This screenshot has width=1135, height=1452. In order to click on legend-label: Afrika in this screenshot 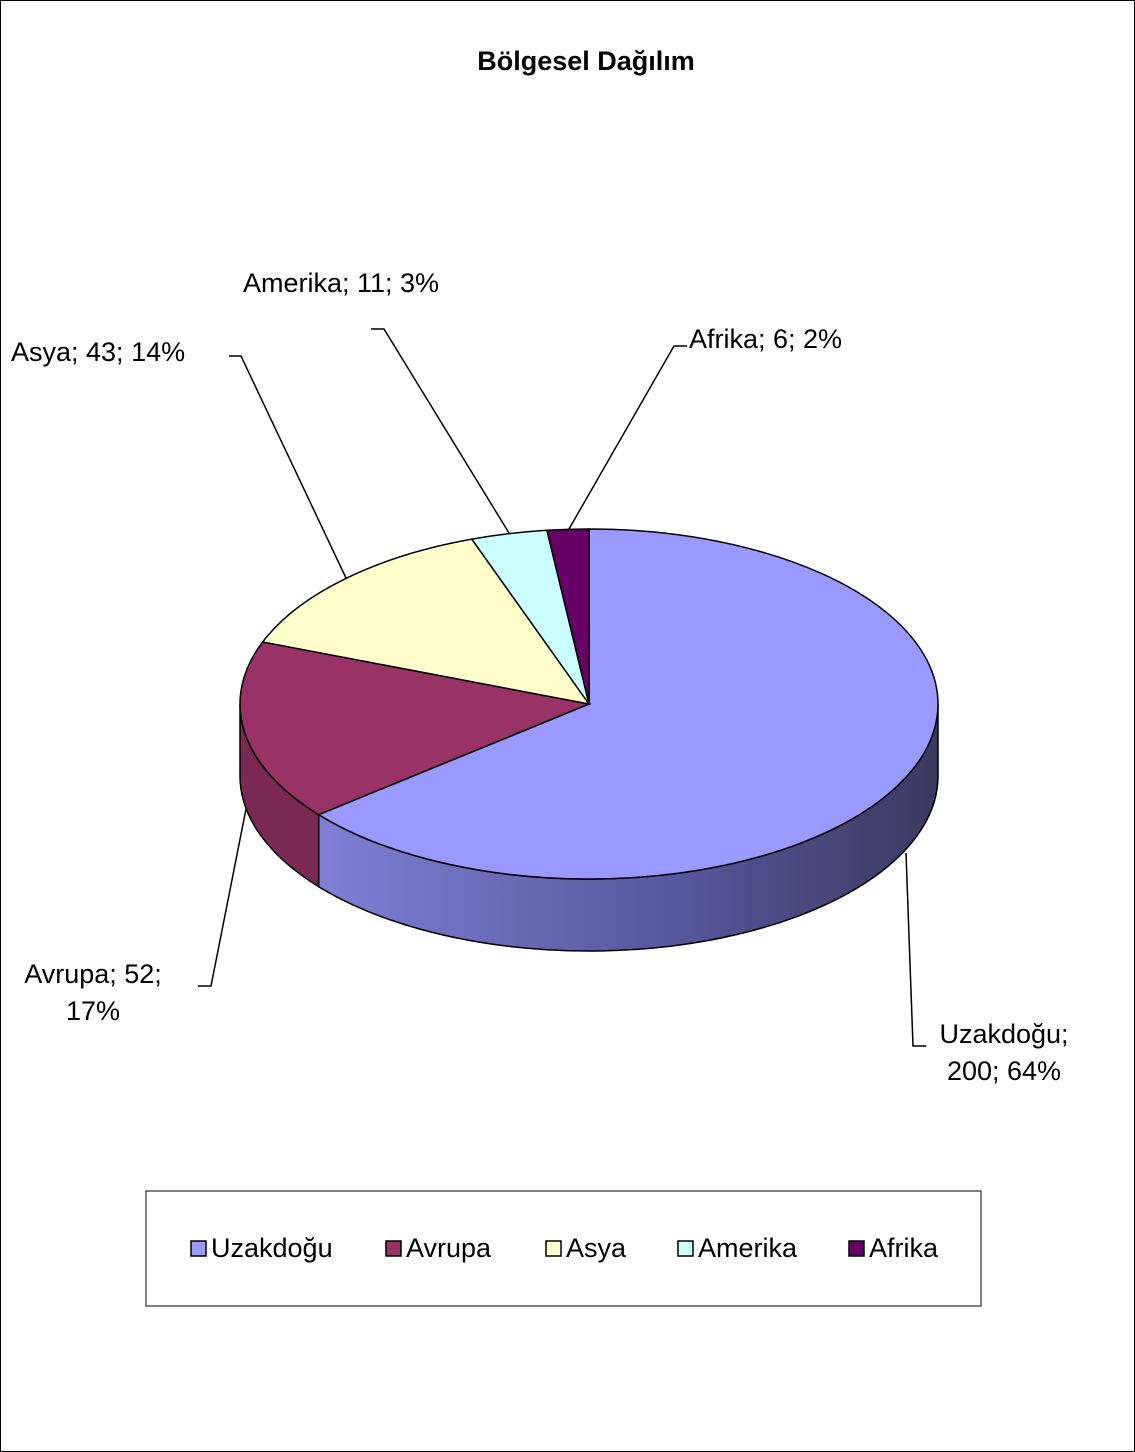, I will do `click(904, 1248)`.